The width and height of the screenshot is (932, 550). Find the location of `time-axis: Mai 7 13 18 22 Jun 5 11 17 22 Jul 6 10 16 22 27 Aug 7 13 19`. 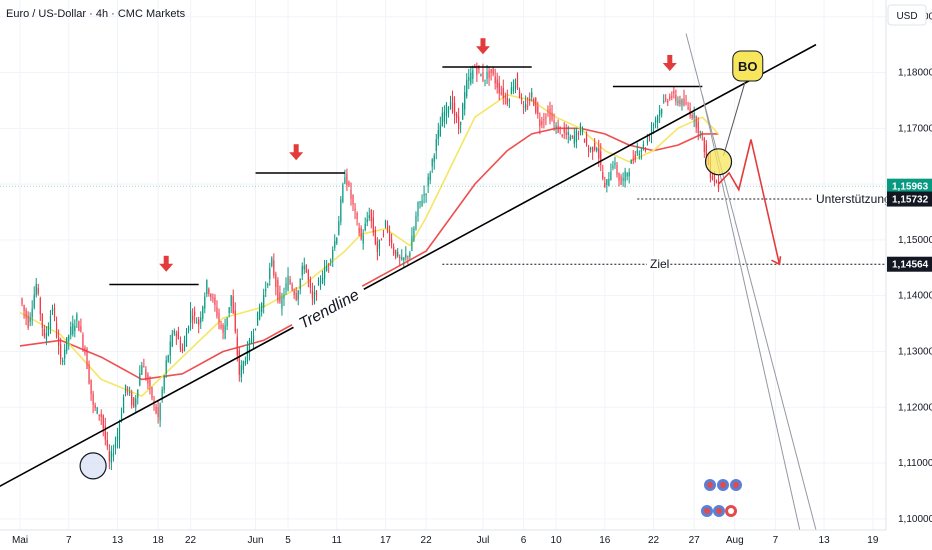

time-axis: Mai 7 13 18 22 Jun 5 11 17 22 Jul 6 10 16 22 27 Aug 7 13 19 is located at coordinates (445, 540).